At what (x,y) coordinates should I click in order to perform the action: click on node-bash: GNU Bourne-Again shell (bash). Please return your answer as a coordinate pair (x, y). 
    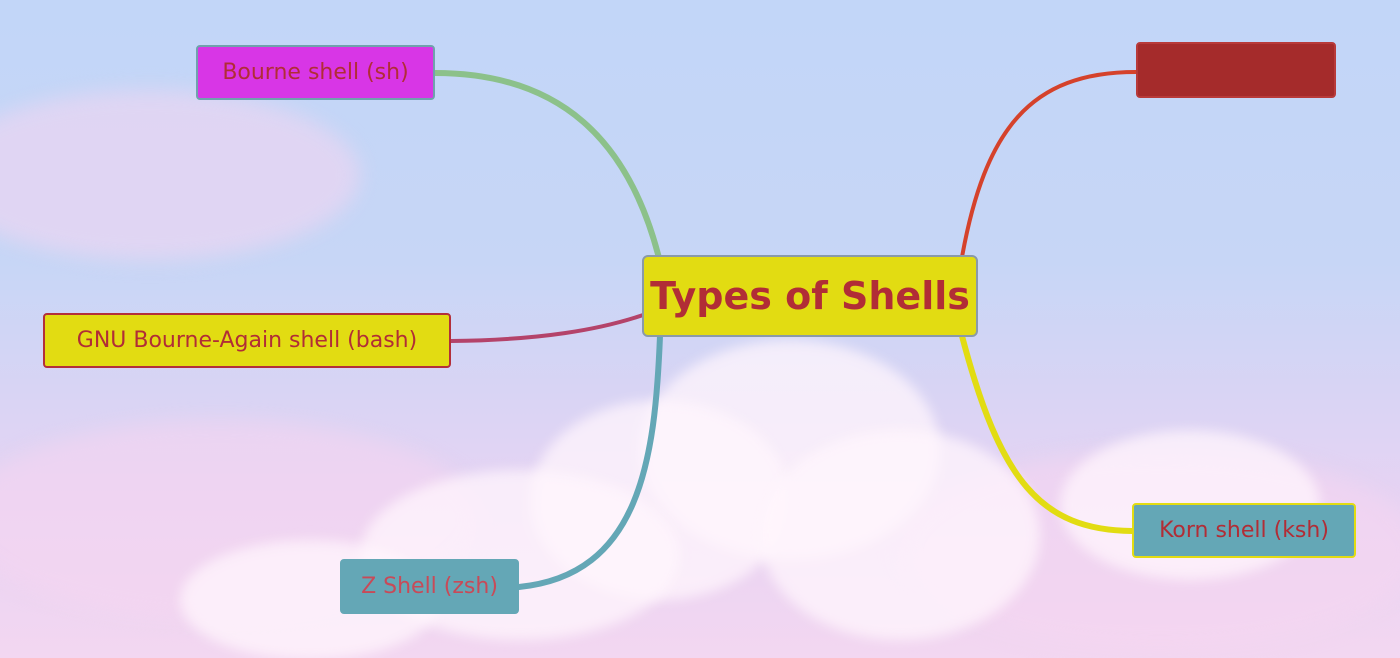
    Looking at the image, I should click on (247, 340).